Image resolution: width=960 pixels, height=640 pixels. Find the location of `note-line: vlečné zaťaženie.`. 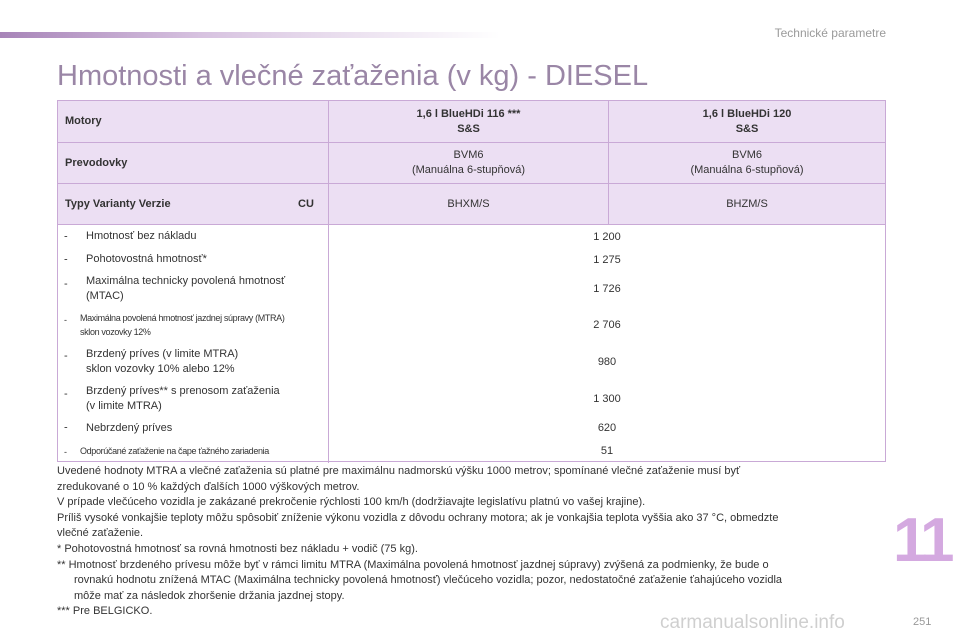

note-line: vlečné zaťaženie. is located at coordinates (100, 533).